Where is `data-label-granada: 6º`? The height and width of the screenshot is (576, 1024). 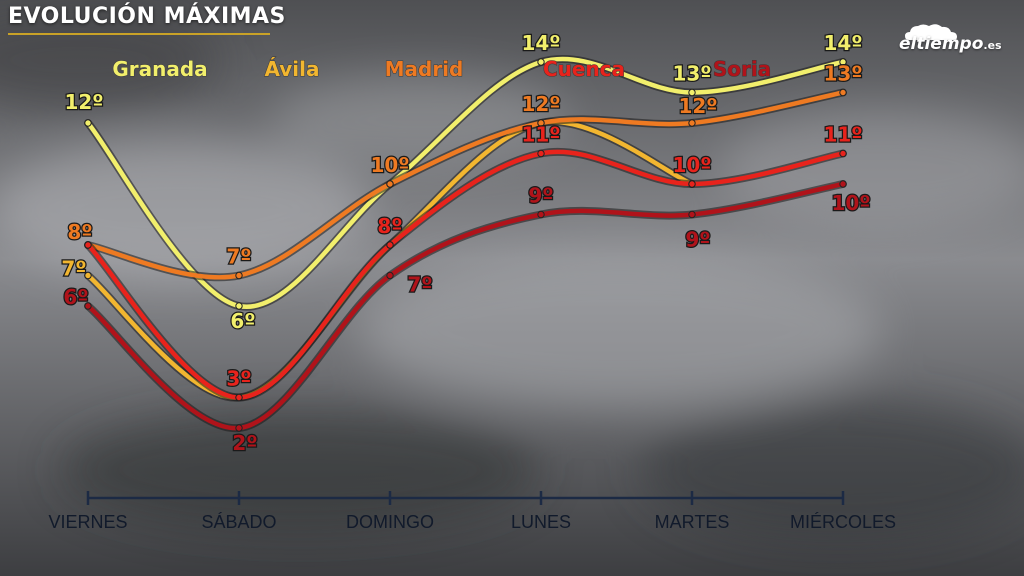 data-label-granada: 6º is located at coordinates (242, 321).